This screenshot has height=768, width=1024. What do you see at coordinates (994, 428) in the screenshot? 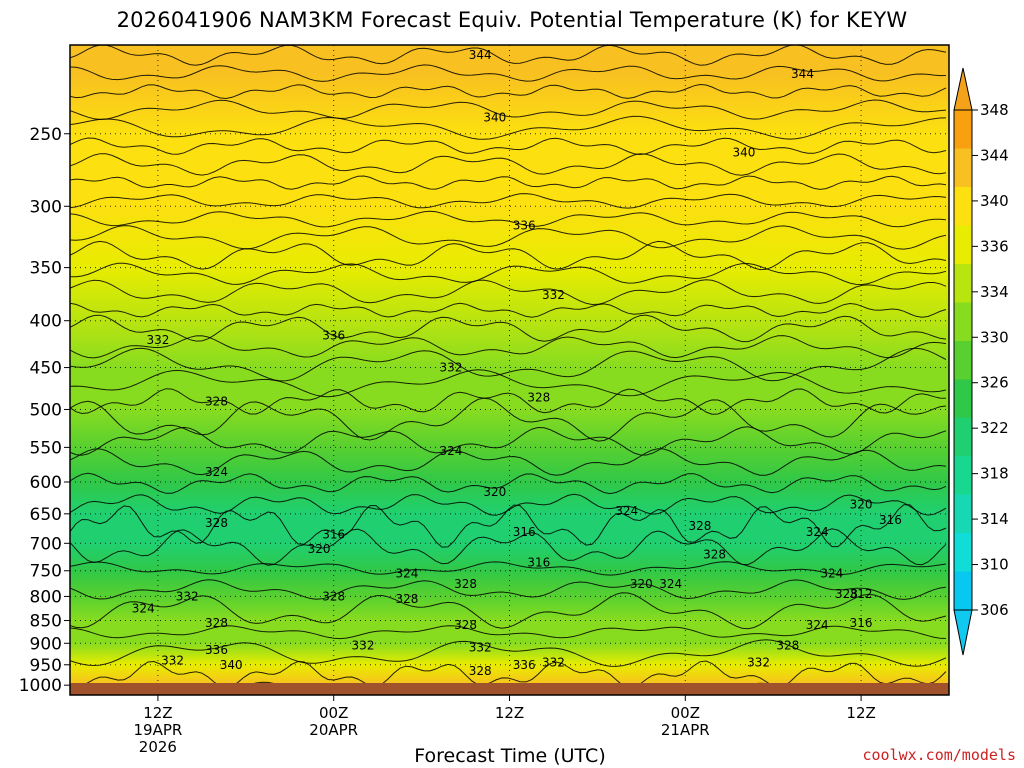
I see `colorbar-tick-label: 322` at bounding box center [994, 428].